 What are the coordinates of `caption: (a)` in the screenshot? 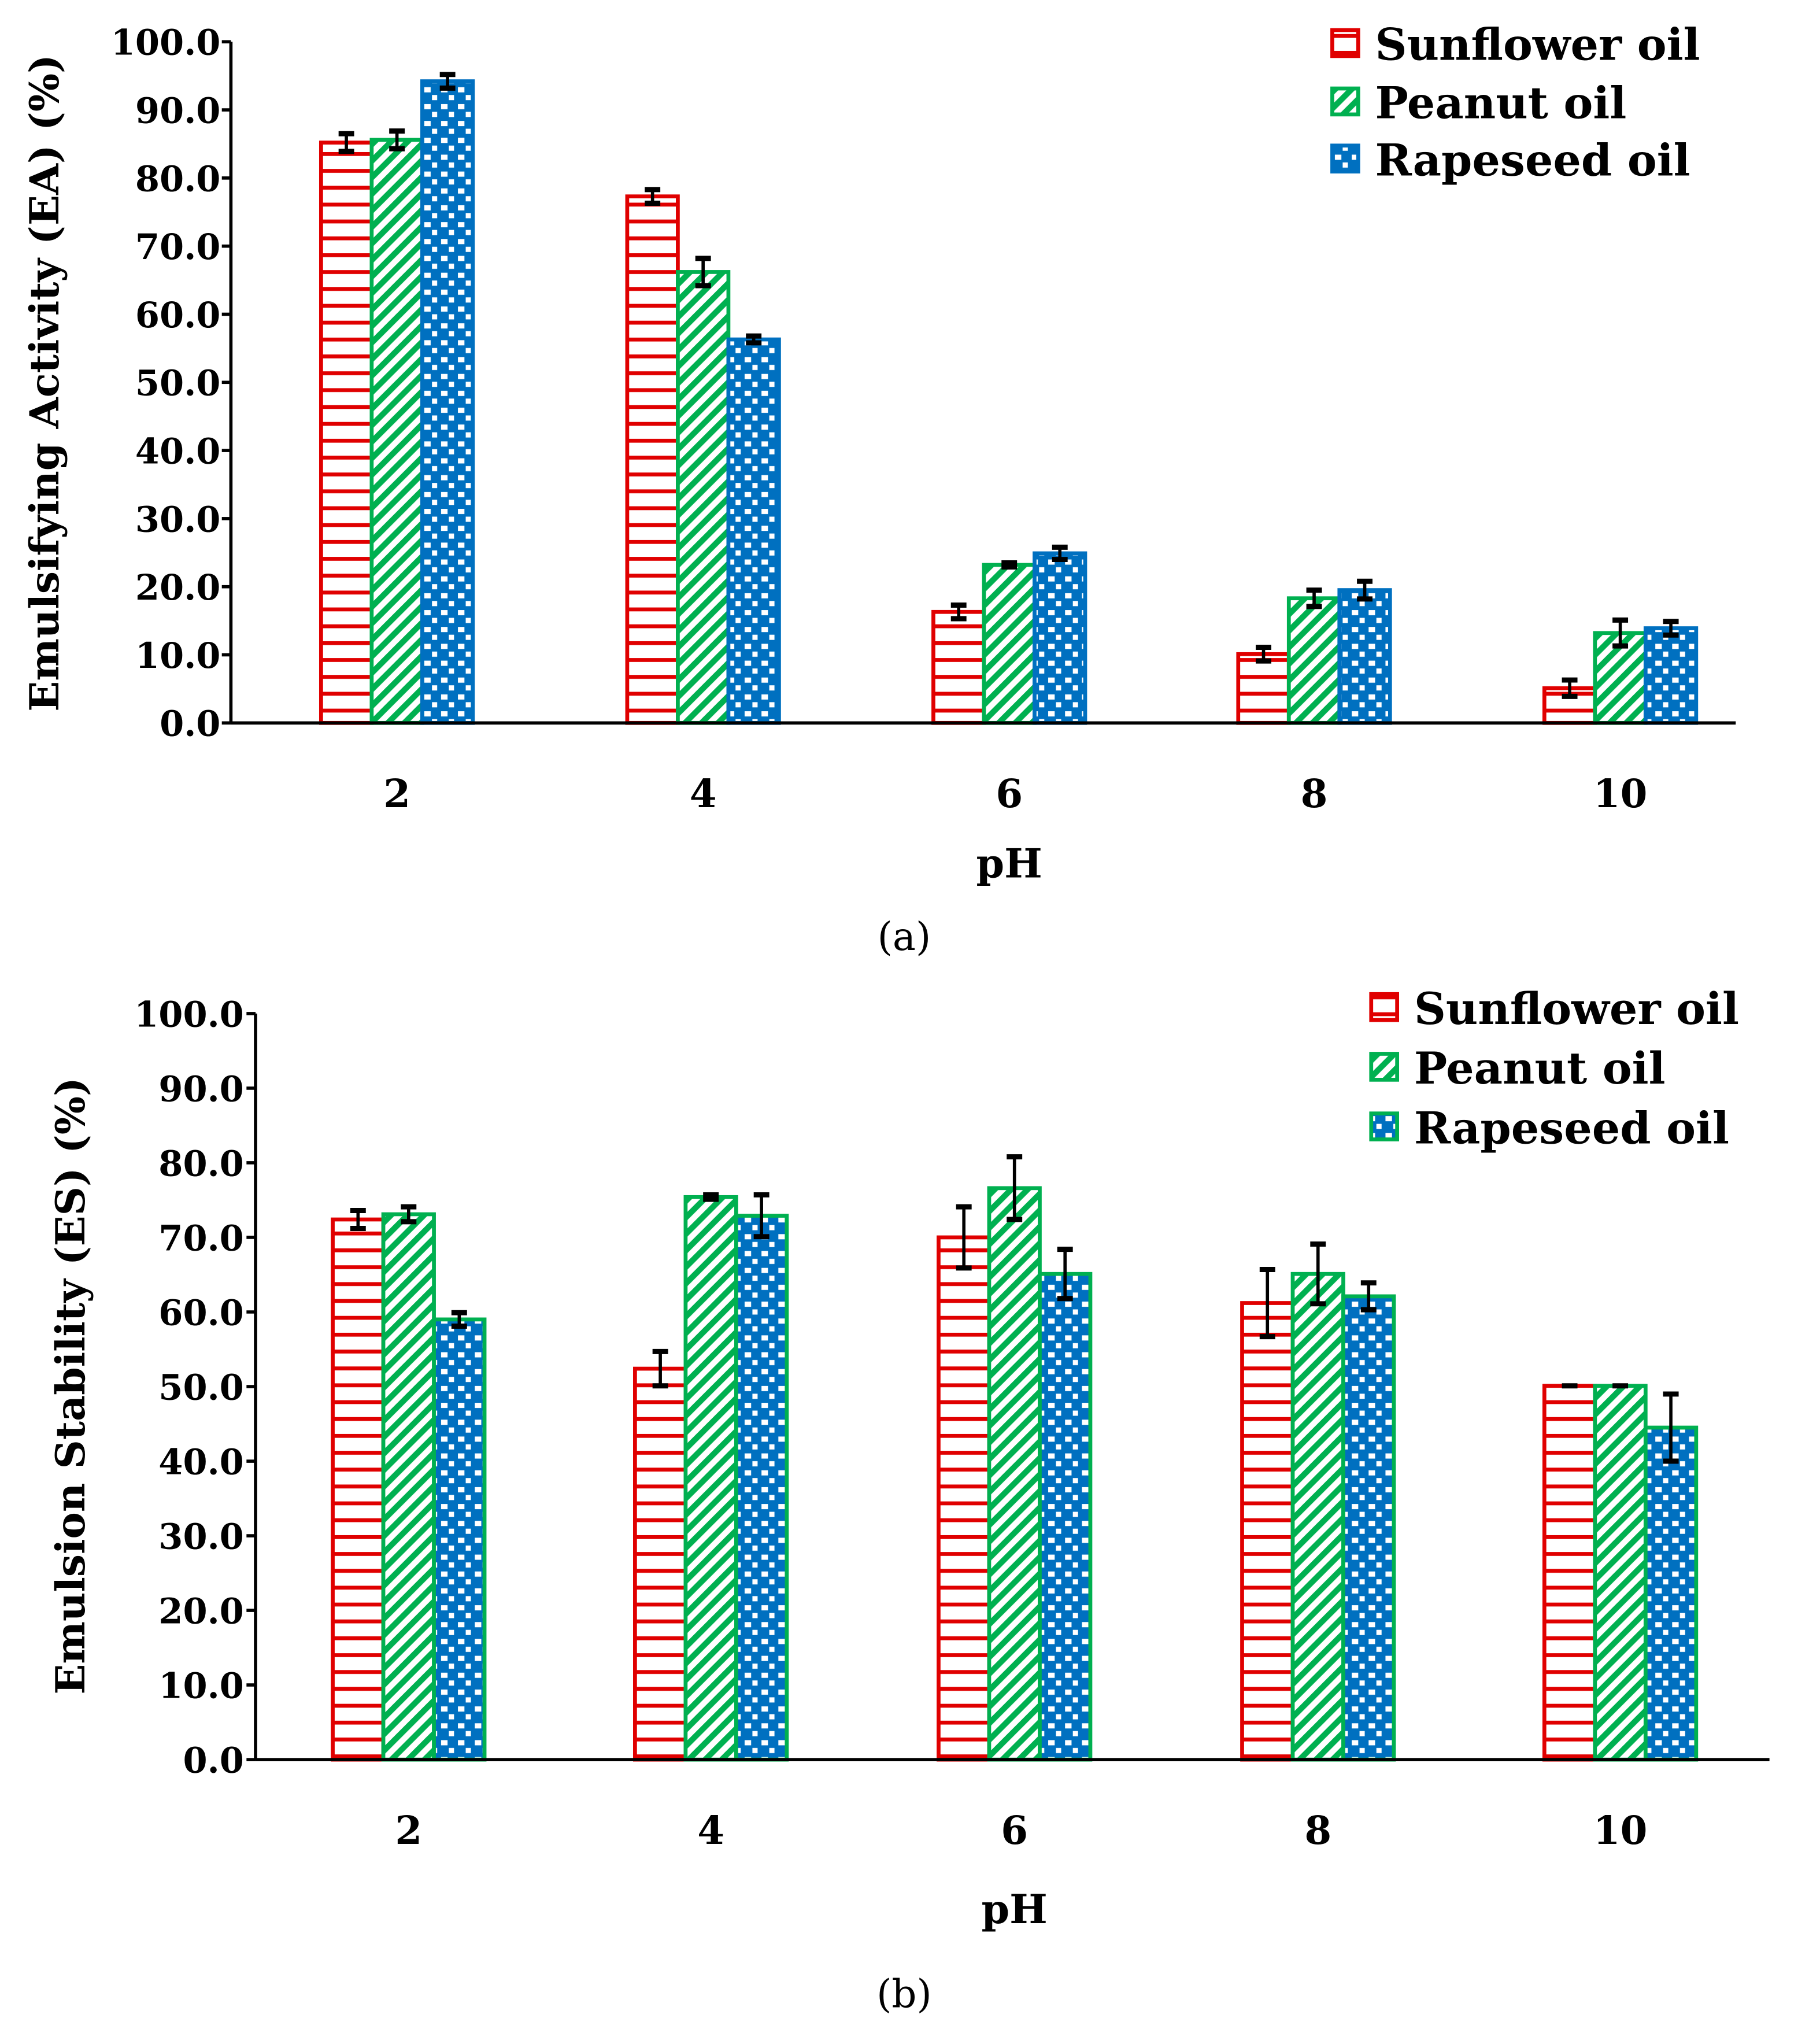 It's located at (905, 936).